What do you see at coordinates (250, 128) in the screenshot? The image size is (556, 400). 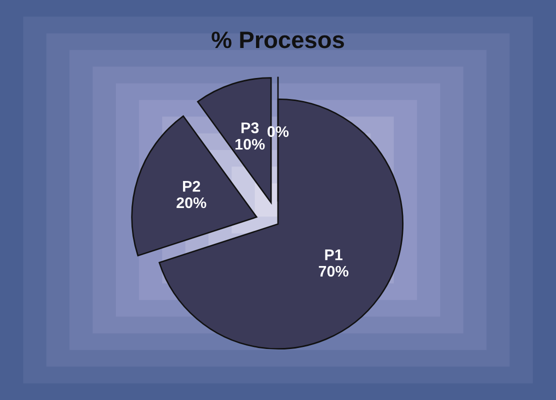 I see `slice-label: P3` at bounding box center [250, 128].